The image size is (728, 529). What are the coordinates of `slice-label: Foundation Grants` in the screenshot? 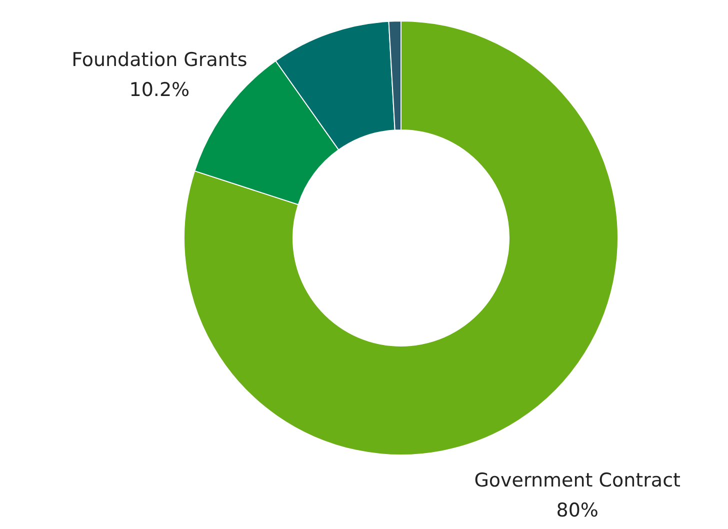 It's located at (160, 60).